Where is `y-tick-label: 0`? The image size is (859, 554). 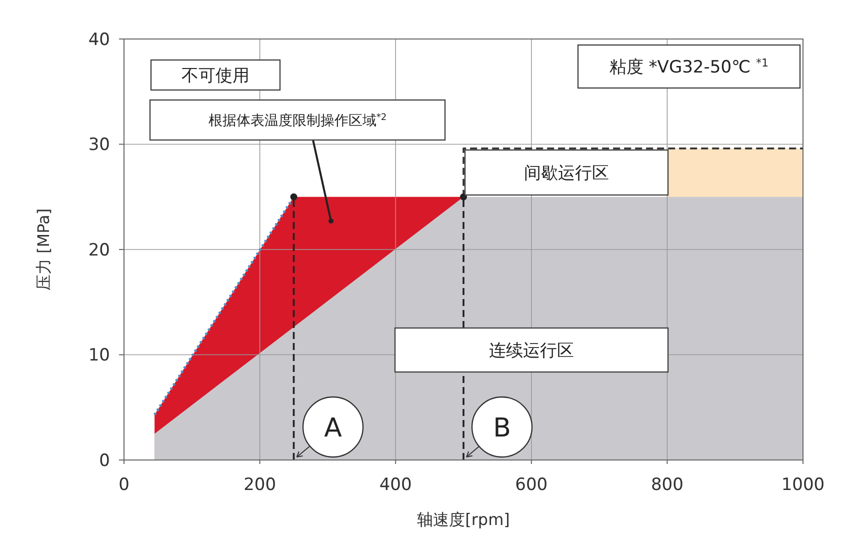 y-tick-label: 0 is located at coordinates (104, 460).